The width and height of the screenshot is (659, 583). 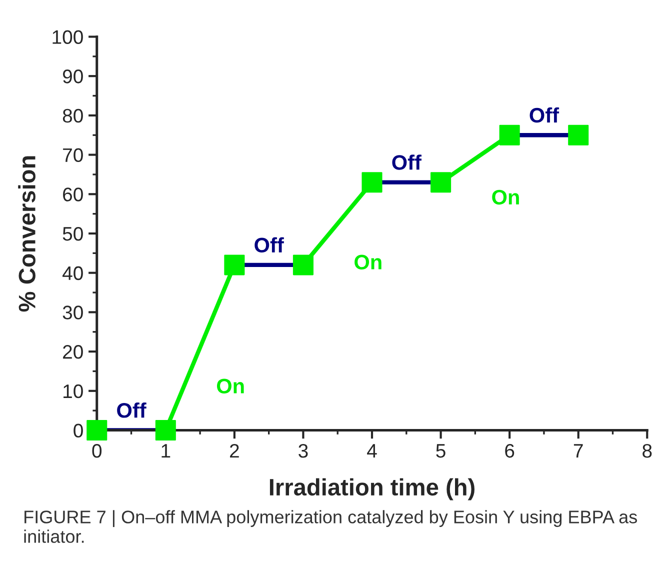 What do you see at coordinates (372, 451) in the screenshot?
I see `x-tick-label: 4` at bounding box center [372, 451].